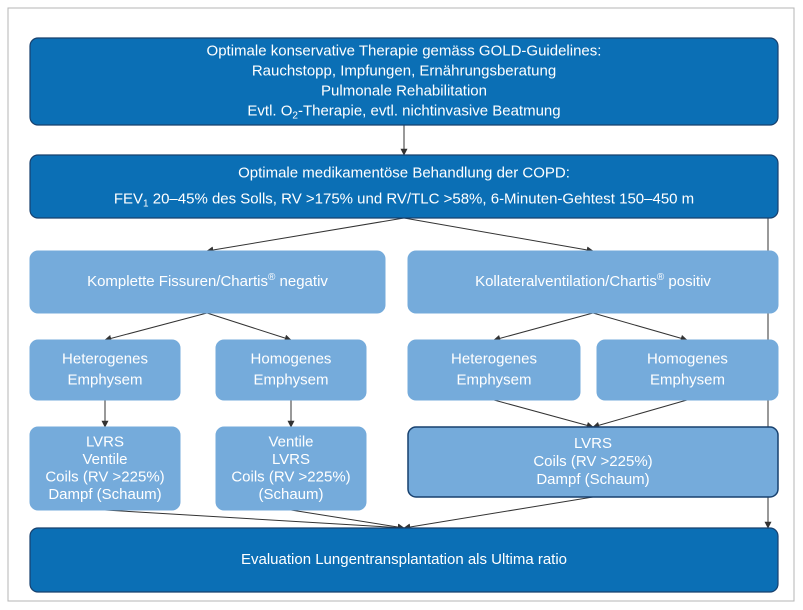 The height and width of the screenshot is (610, 803). What do you see at coordinates (566, 281) in the screenshot?
I see `text-part: Kollateralventilation/Chartis` at bounding box center [566, 281].